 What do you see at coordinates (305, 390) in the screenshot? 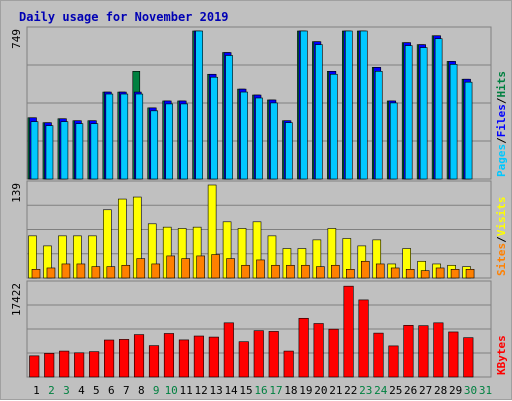
I see `x-tick-label: 19` at bounding box center [305, 390].